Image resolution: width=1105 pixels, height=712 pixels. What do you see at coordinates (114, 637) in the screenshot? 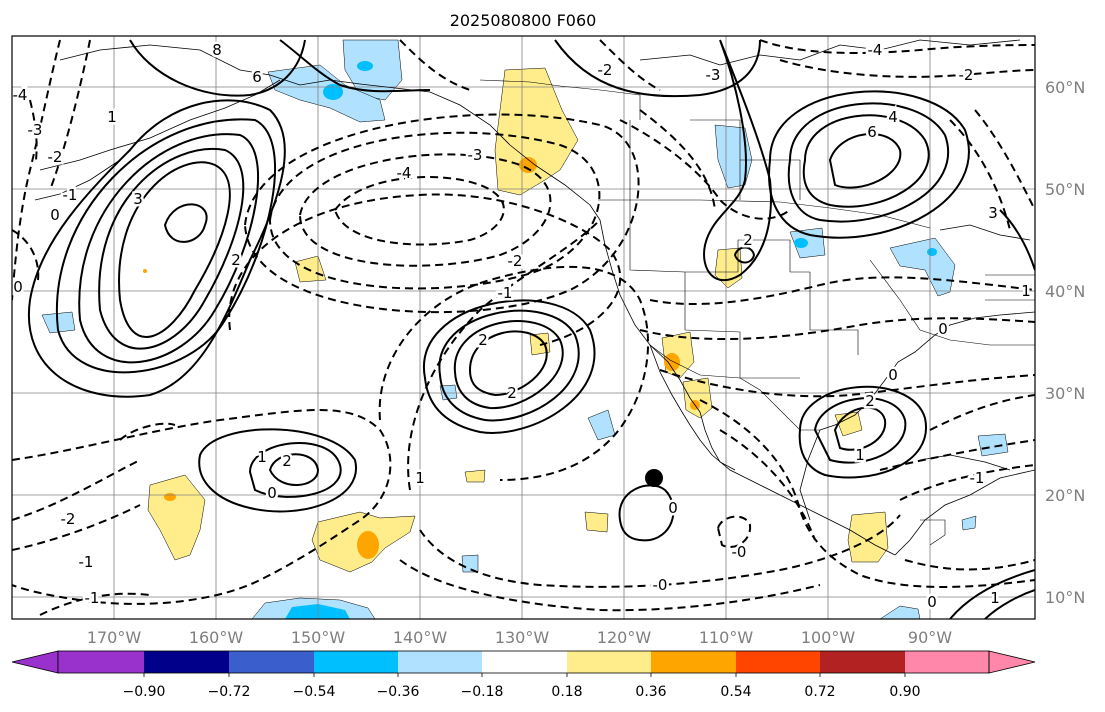
I see `lon-label: 170°W` at bounding box center [114, 637].